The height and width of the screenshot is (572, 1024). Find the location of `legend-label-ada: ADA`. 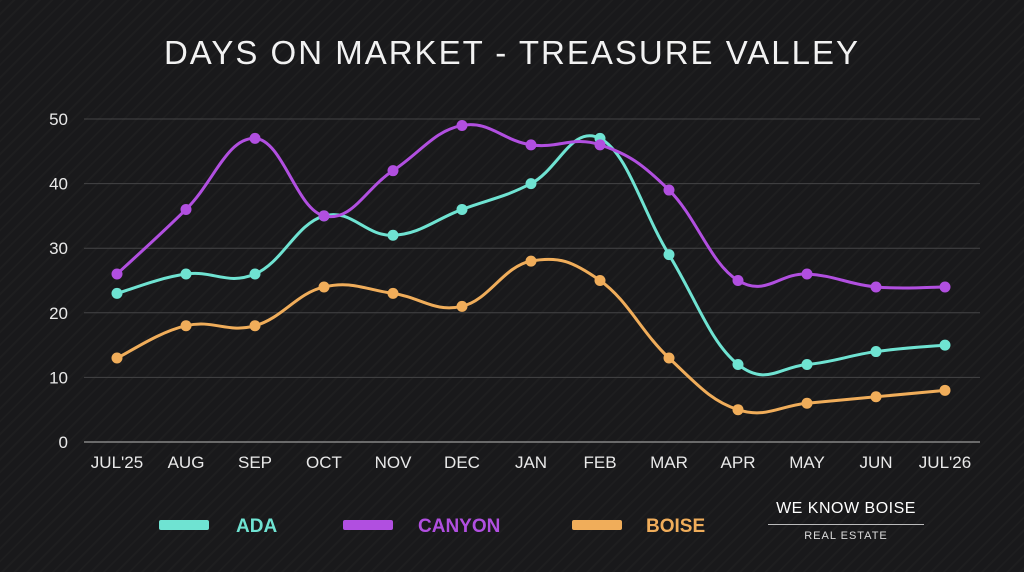

legend-label-ada: ADA is located at coordinates (256, 526).